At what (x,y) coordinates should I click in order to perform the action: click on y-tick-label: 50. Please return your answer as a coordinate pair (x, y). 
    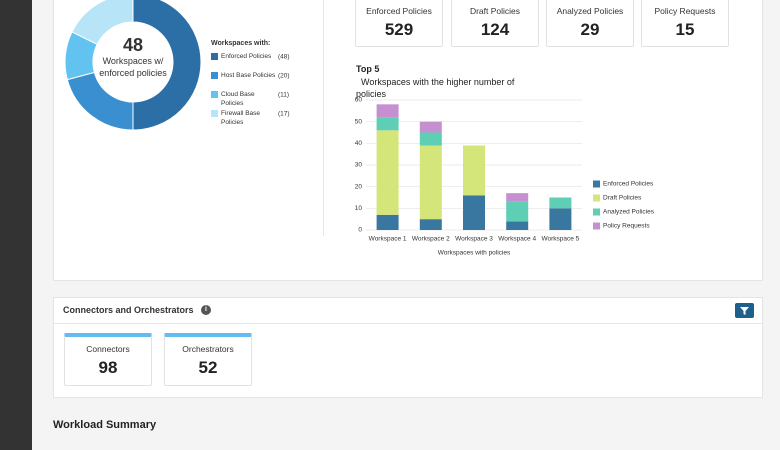
    Looking at the image, I should click on (359, 121).